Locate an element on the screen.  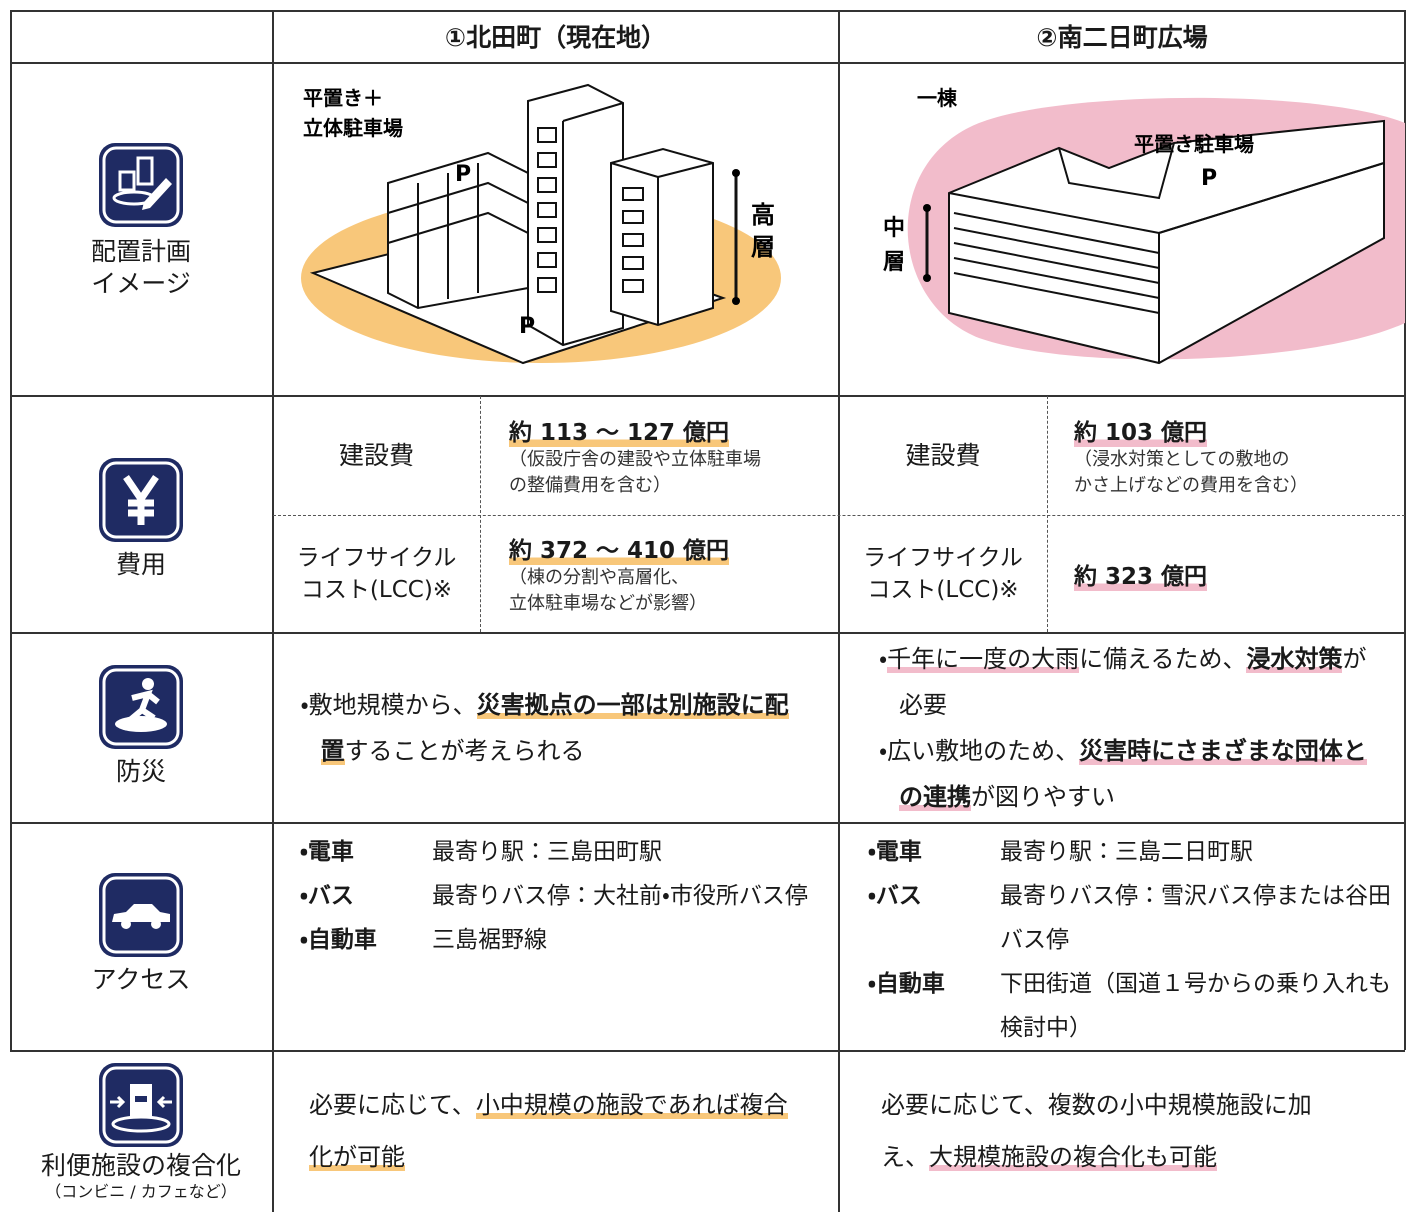
disaster-icon is located at coordinates (141, 707).